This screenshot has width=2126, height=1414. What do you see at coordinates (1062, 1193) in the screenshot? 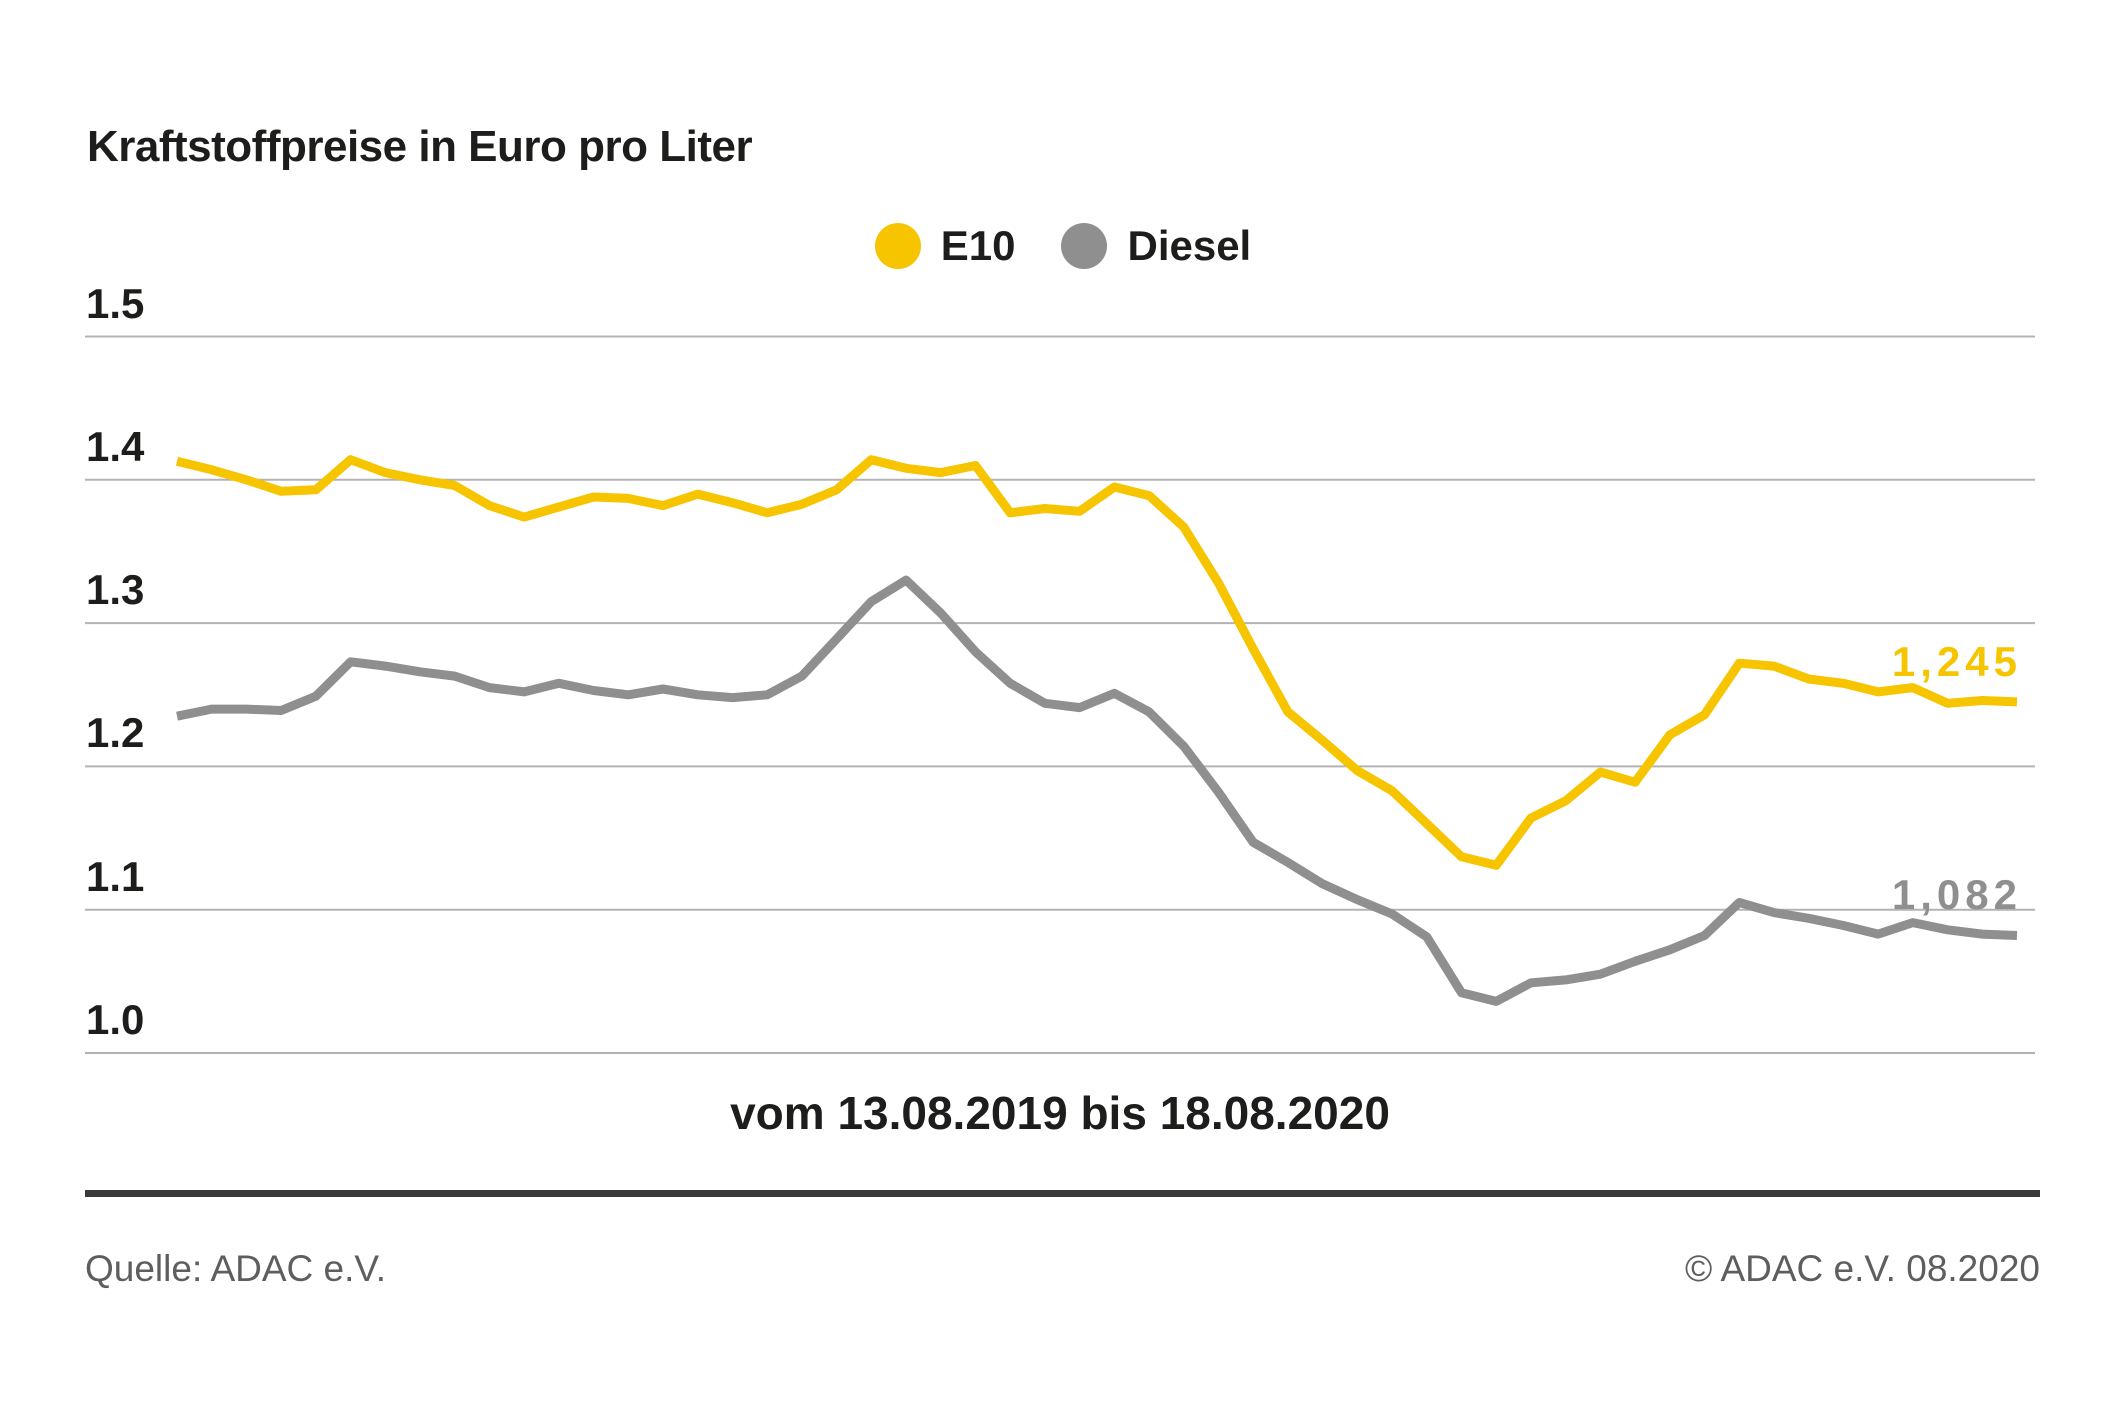
I see `footer-divider` at bounding box center [1062, 1193].